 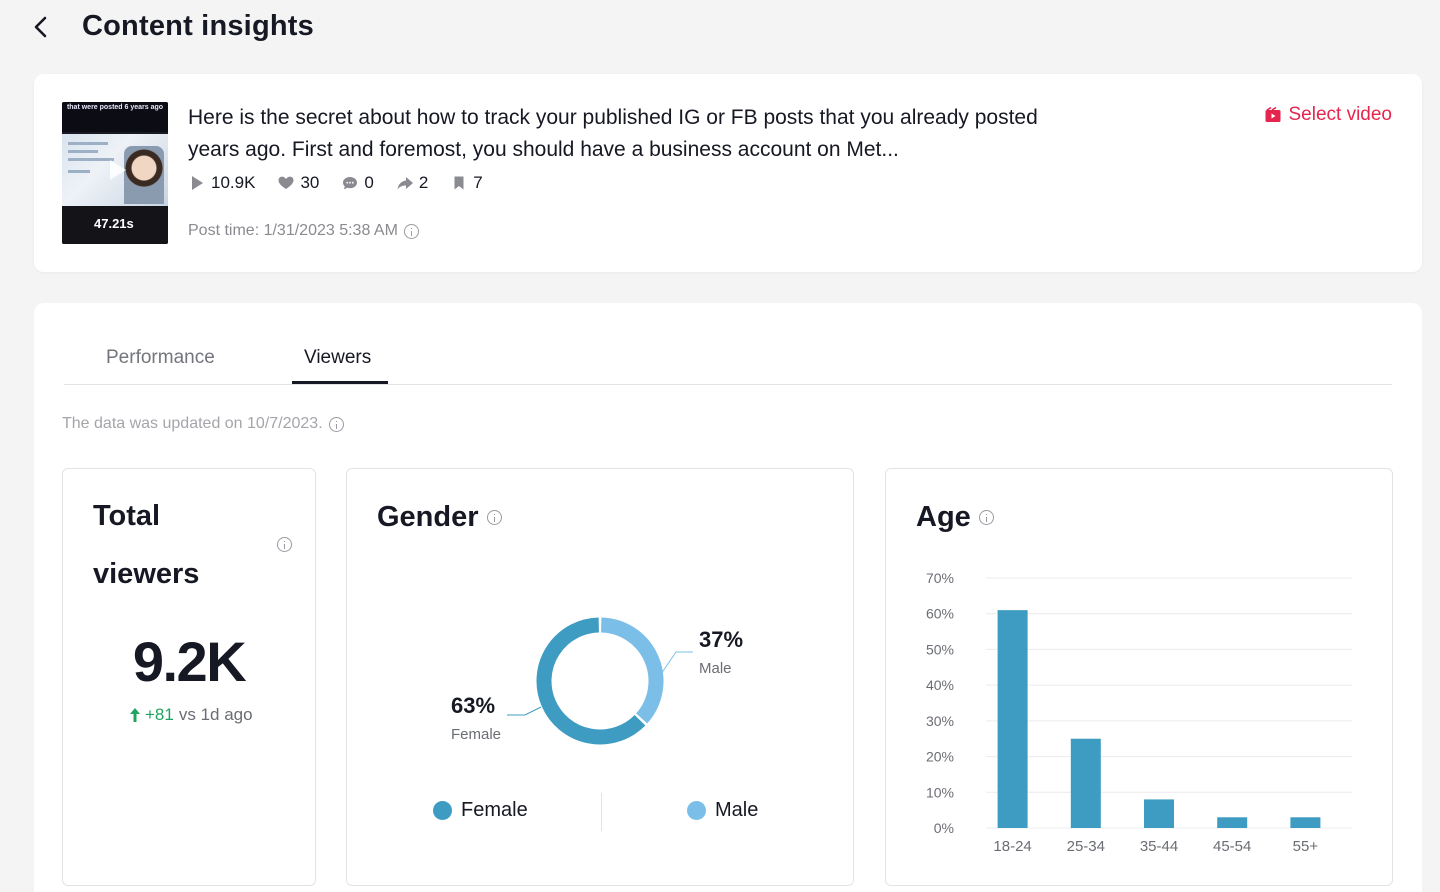 What do you see at coordinates (632, 670) in the screenshot?
I see `donut-slice-male` at bounding box center [632, 670].